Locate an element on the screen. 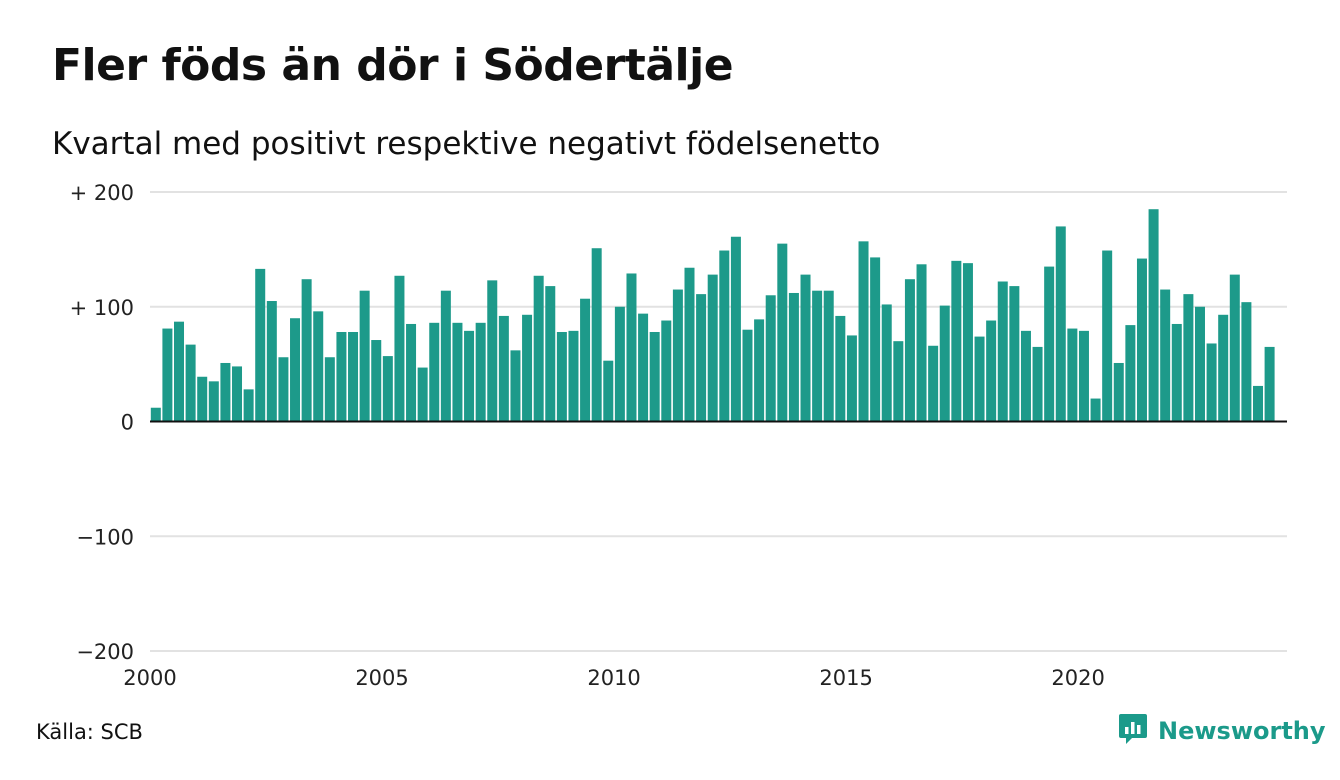 Image resolution: width=1340 pixels, height=780 pixels. bar-2018-Q4 is located at coordinates (1025, 376).